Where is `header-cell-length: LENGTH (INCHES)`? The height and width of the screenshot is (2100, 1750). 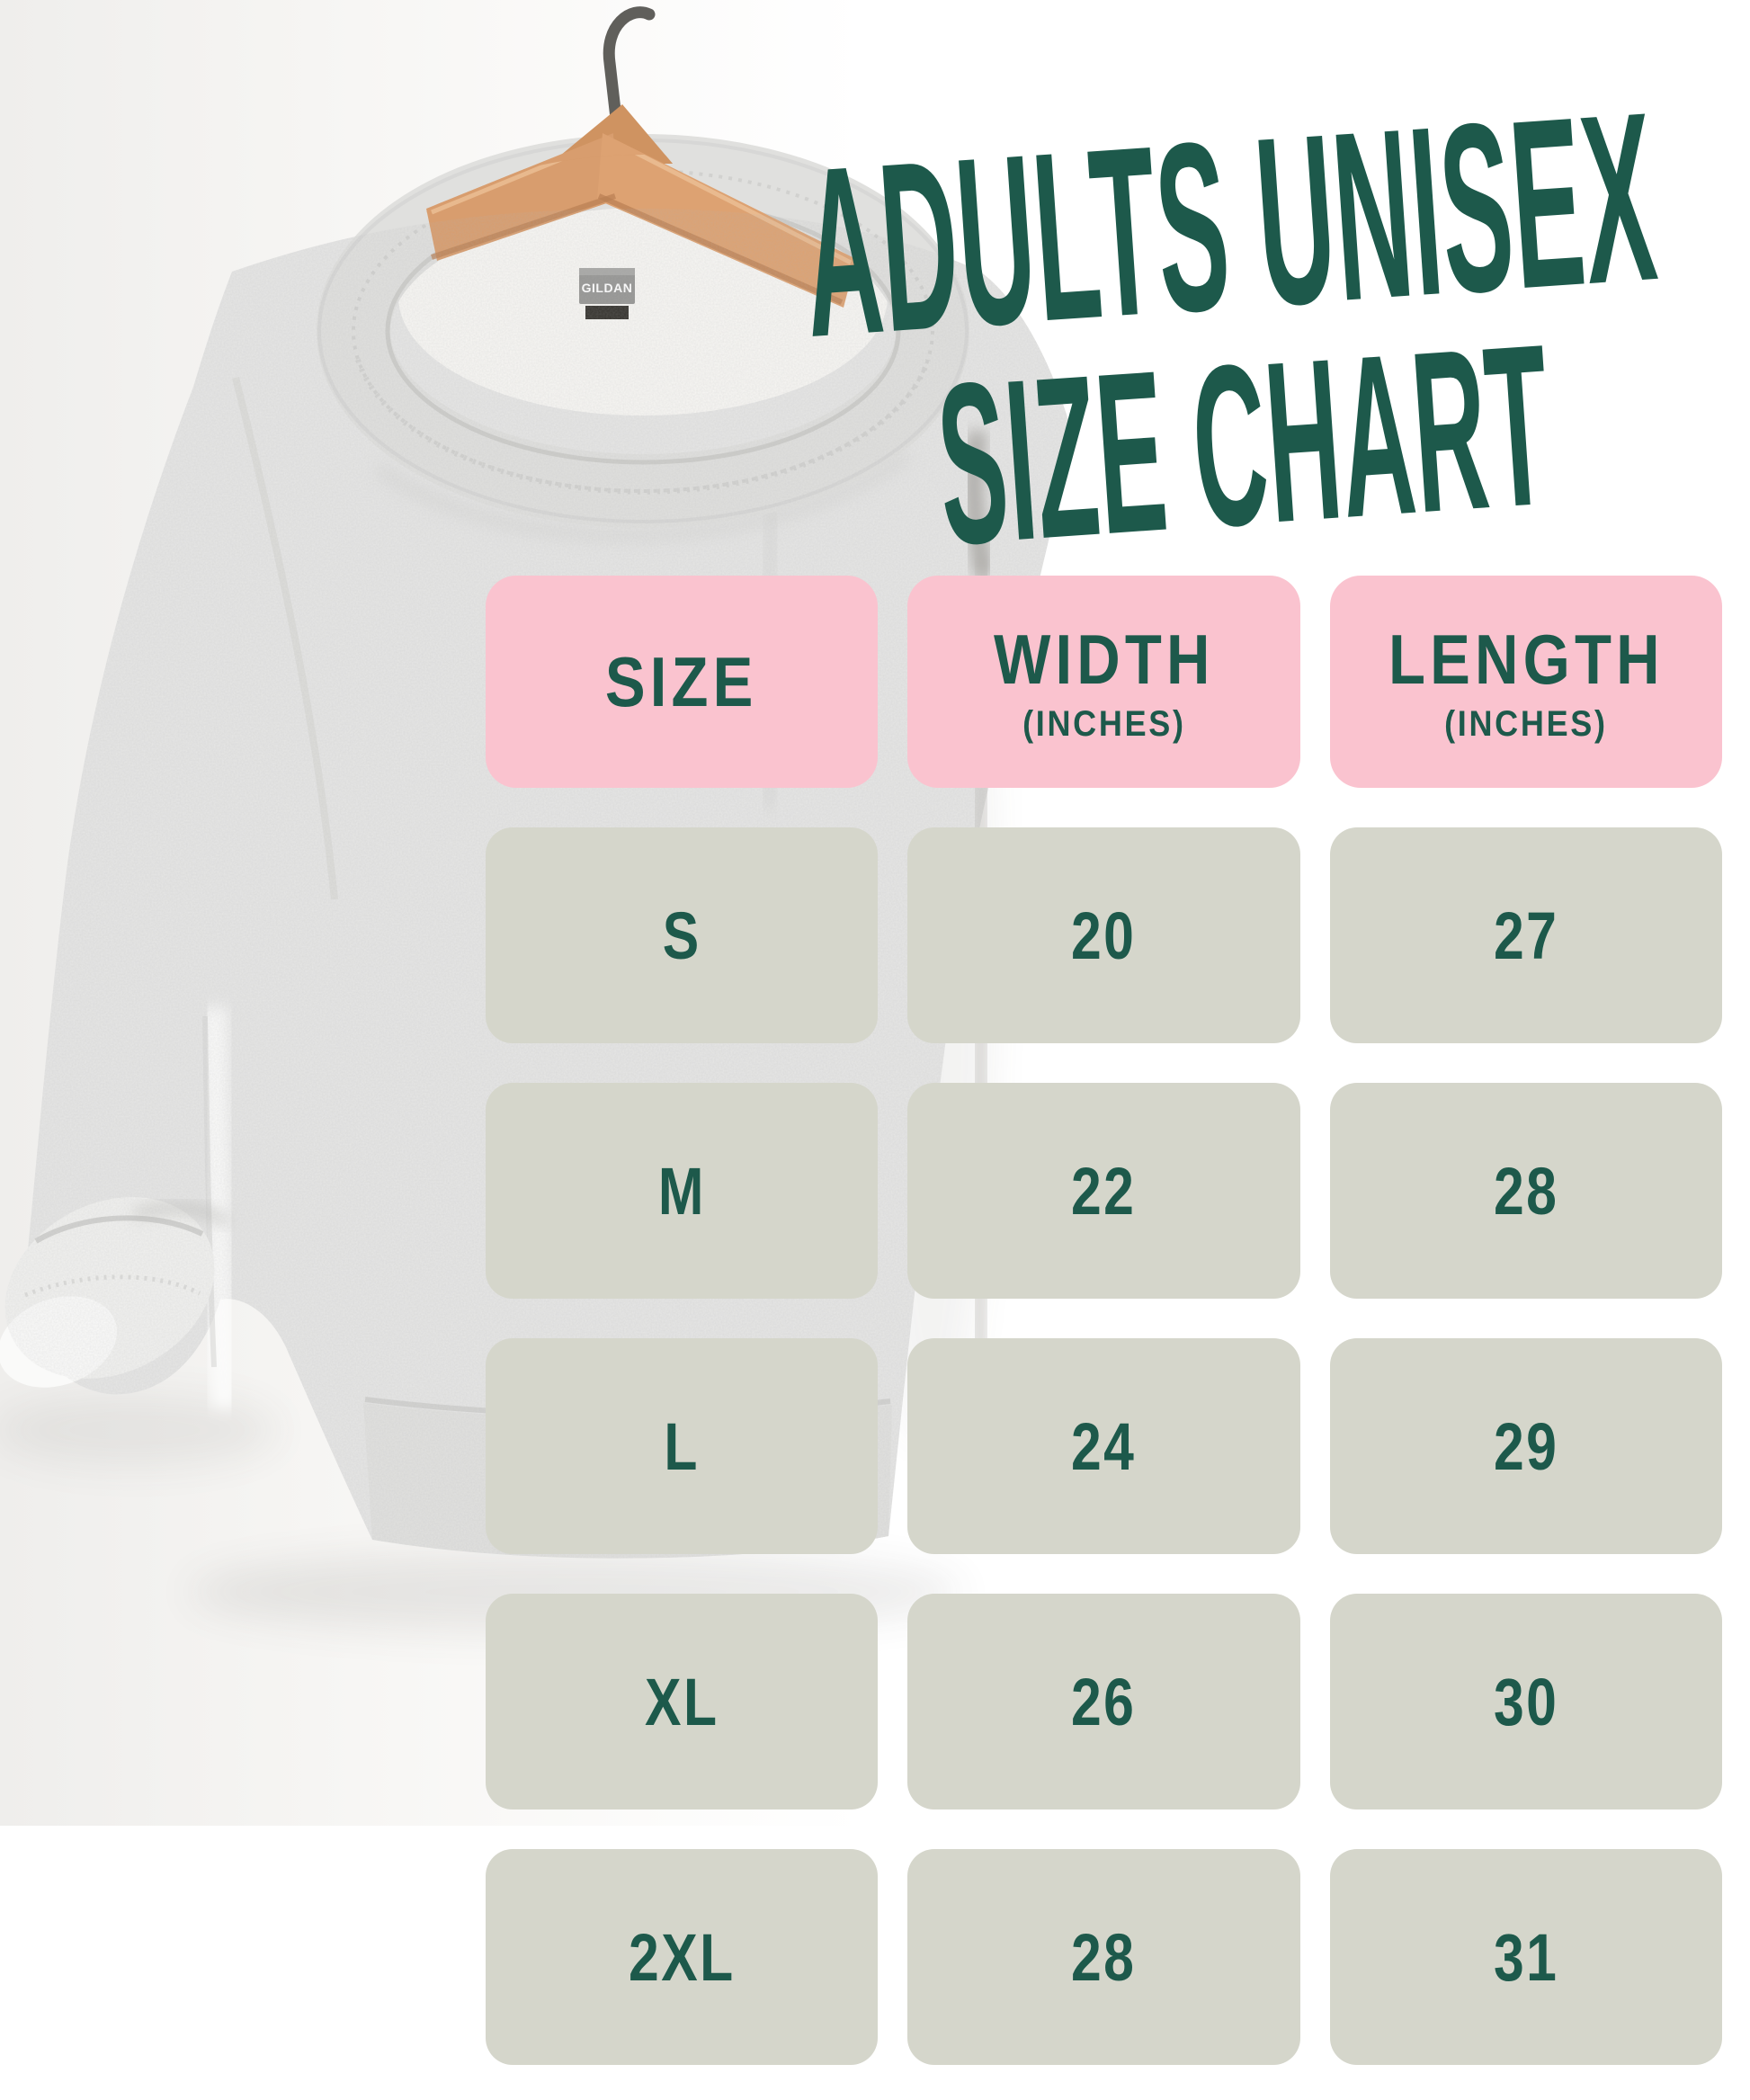 header-cell-length: LENGTH (INCHES) is located at coordinates (1526, 682).